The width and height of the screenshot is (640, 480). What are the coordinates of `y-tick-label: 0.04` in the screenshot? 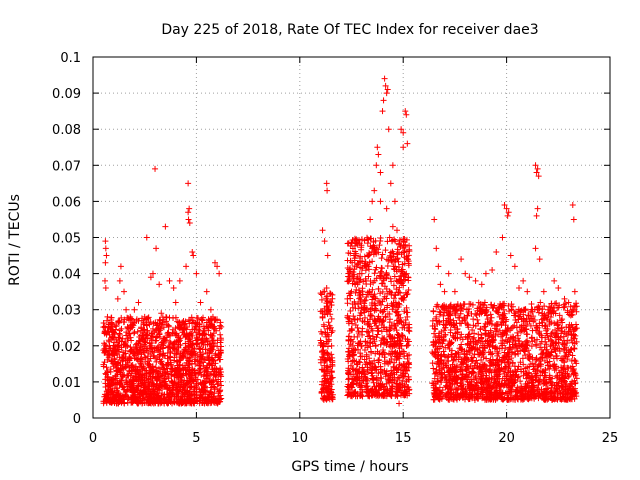 It's located at (66, 275).